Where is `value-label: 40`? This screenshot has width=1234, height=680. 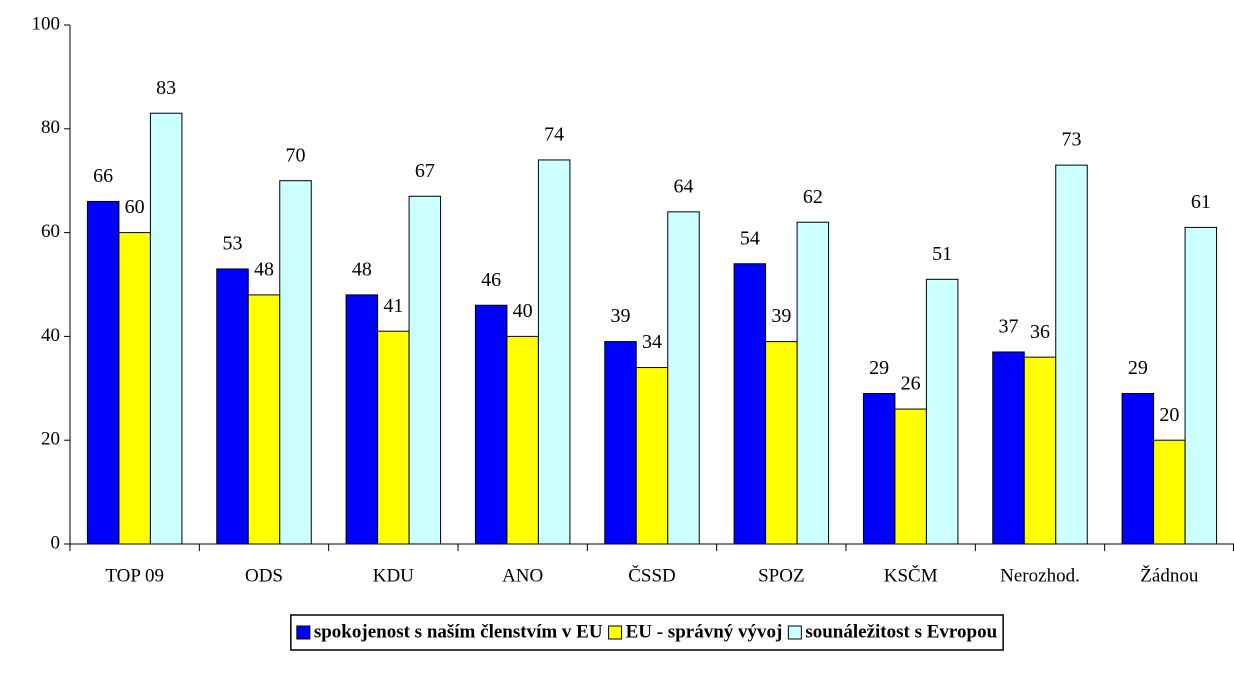 value-label: 40 is located at coordinates (523, 311).